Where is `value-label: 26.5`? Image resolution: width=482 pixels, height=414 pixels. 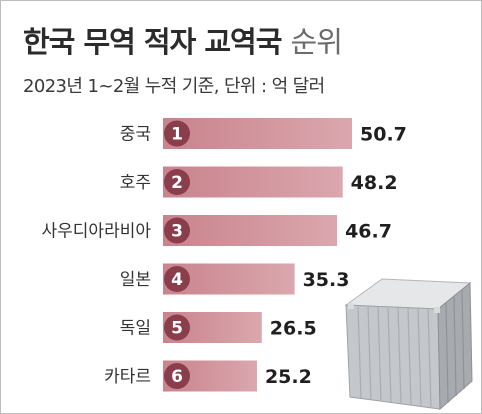 value-label: 26.5 is located at coordinates (293, 329).